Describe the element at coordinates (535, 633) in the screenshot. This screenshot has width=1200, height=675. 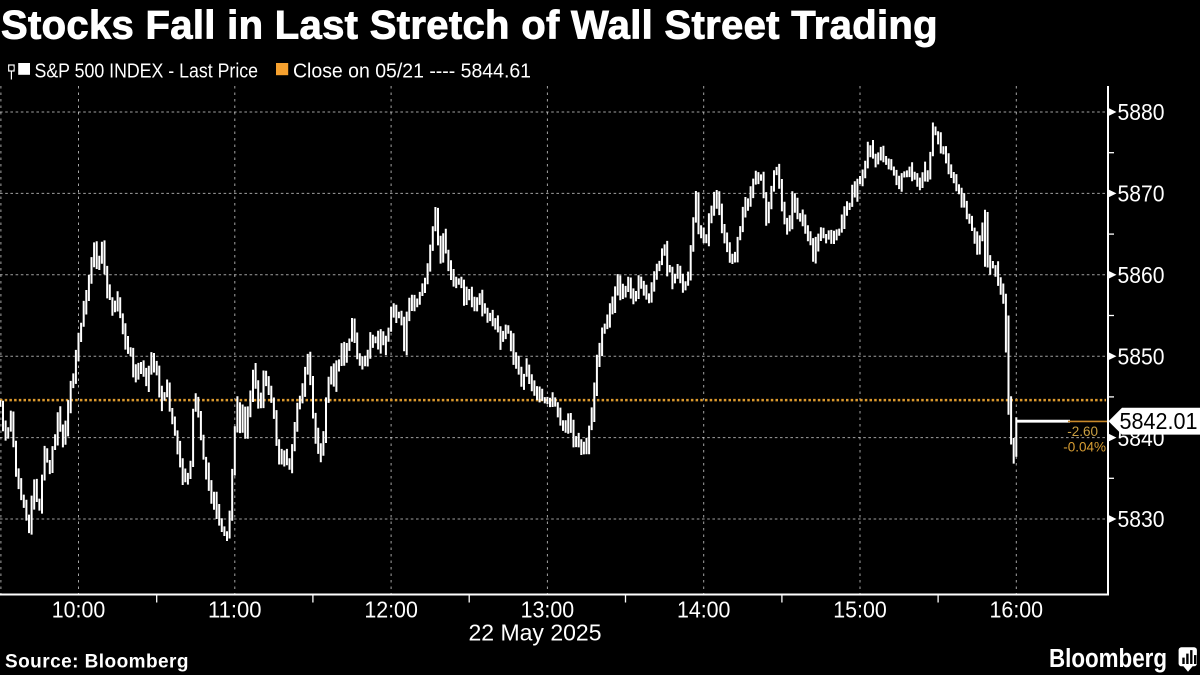
I see `svg-text: 22 May 2025` at that location.